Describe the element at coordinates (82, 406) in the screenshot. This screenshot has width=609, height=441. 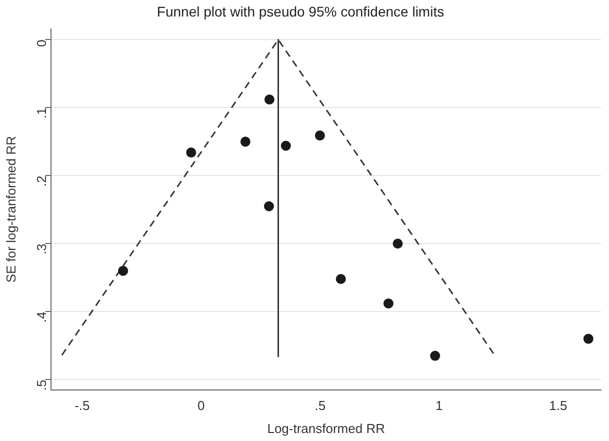
I see `x-tick-label: -.5` at that location.